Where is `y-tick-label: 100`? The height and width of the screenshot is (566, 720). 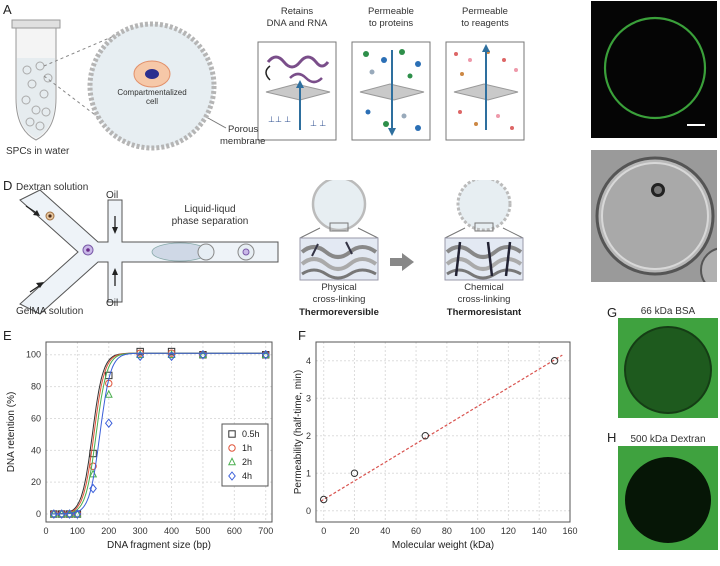
y-tick-label: 100 is located at coordinates (33, 355).